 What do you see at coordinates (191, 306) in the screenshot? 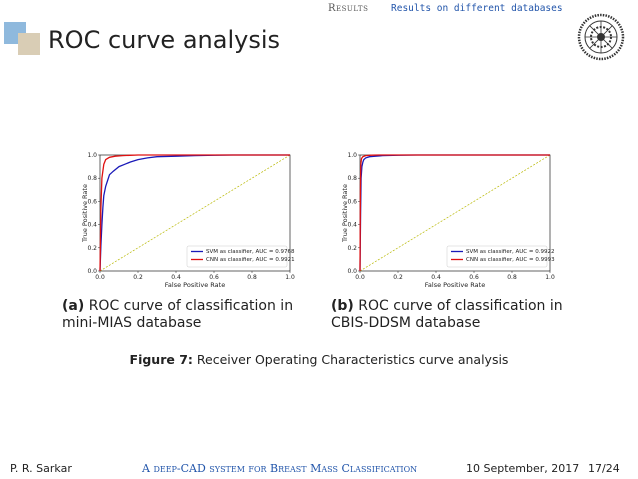
I see `subcaption-a-line1: ROC curve of classification in` at bounding box center [191, 306].